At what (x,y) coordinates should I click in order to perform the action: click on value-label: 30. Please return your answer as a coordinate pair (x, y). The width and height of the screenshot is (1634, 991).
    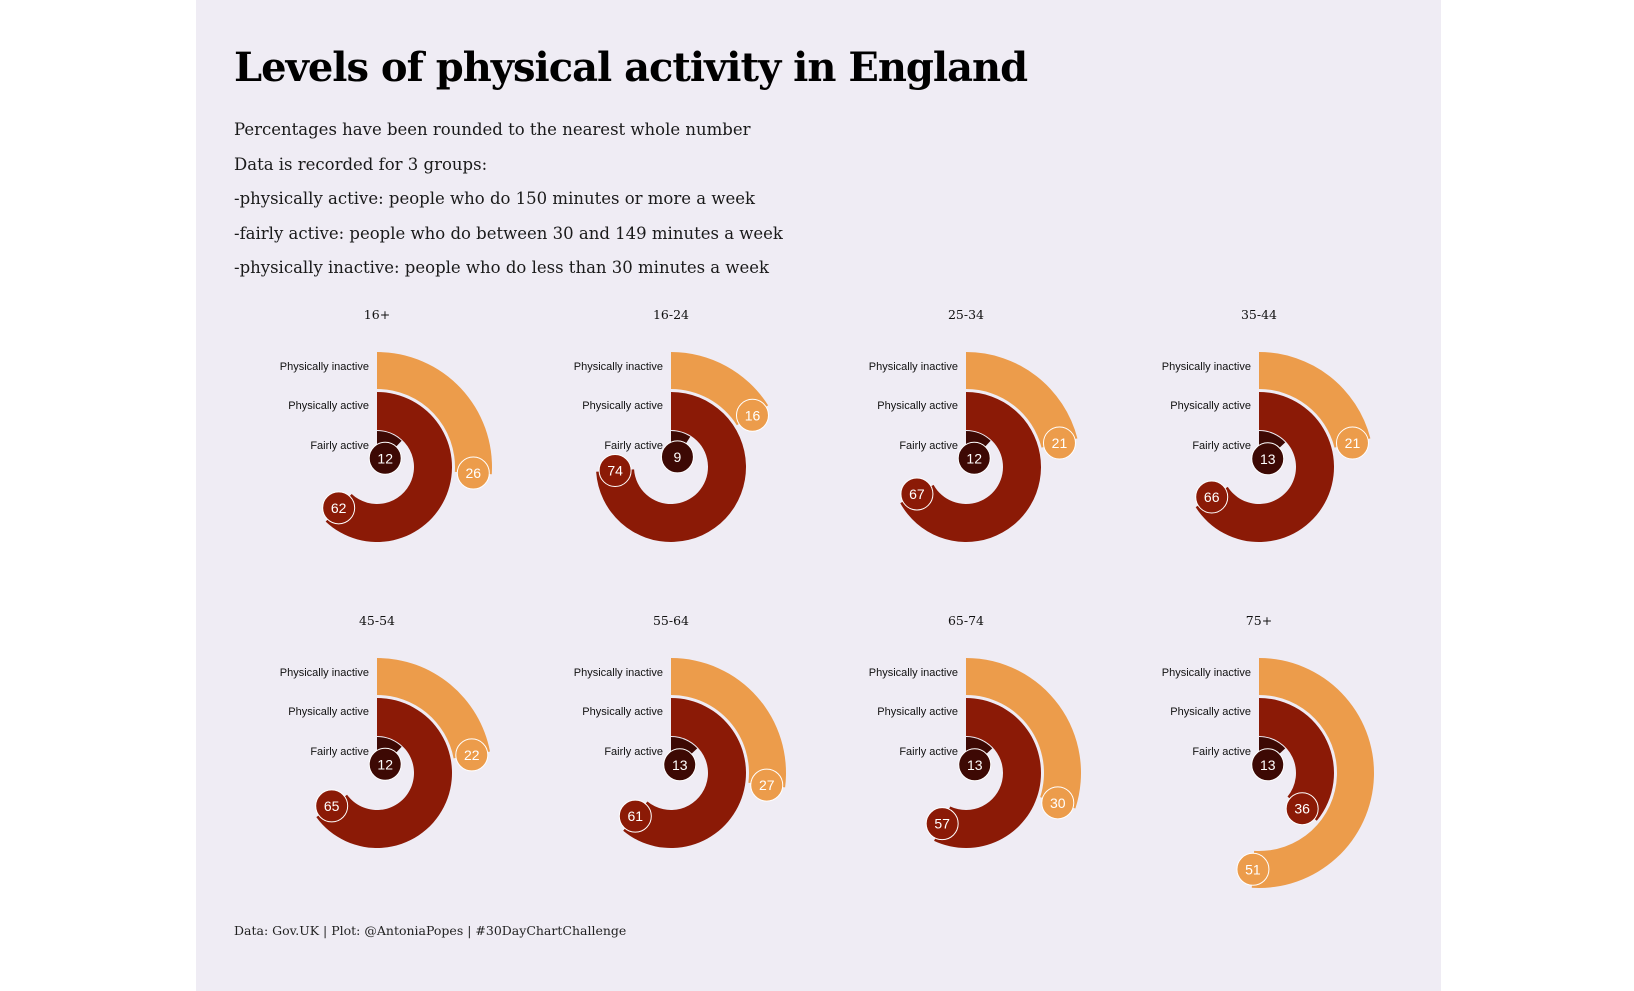
    Looking at the image, I should click on (1058, 803).